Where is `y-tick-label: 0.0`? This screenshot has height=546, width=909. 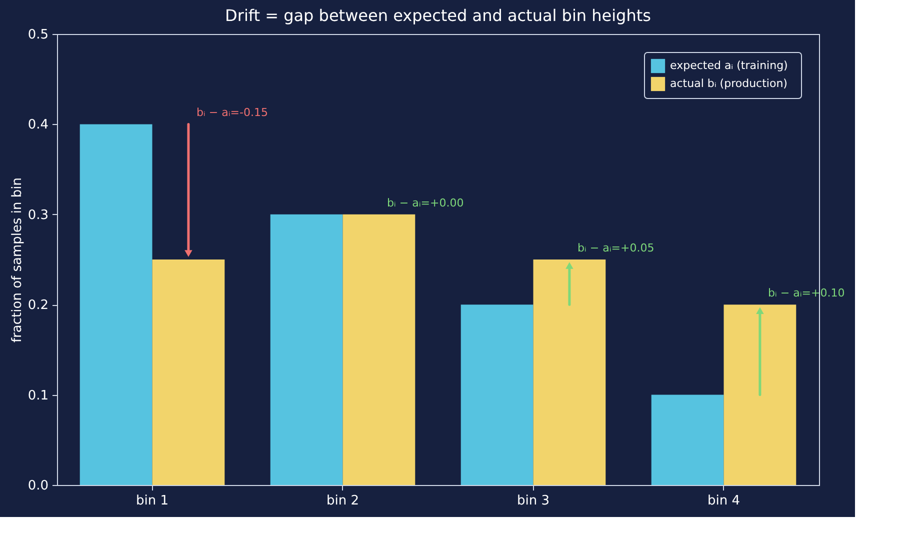 y-tick-label: 0.0 is located at coordinates (38, 486).